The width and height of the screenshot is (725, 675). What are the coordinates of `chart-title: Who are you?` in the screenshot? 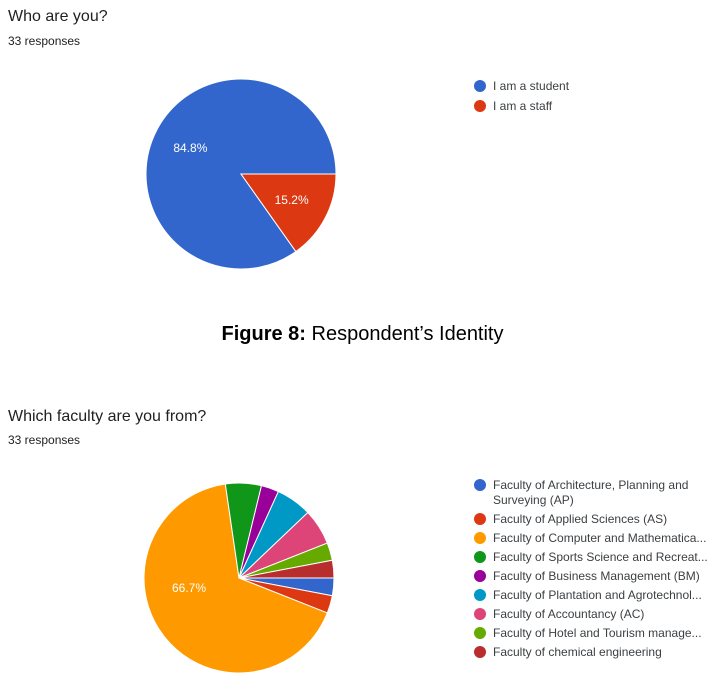 It's located at (58, 16).